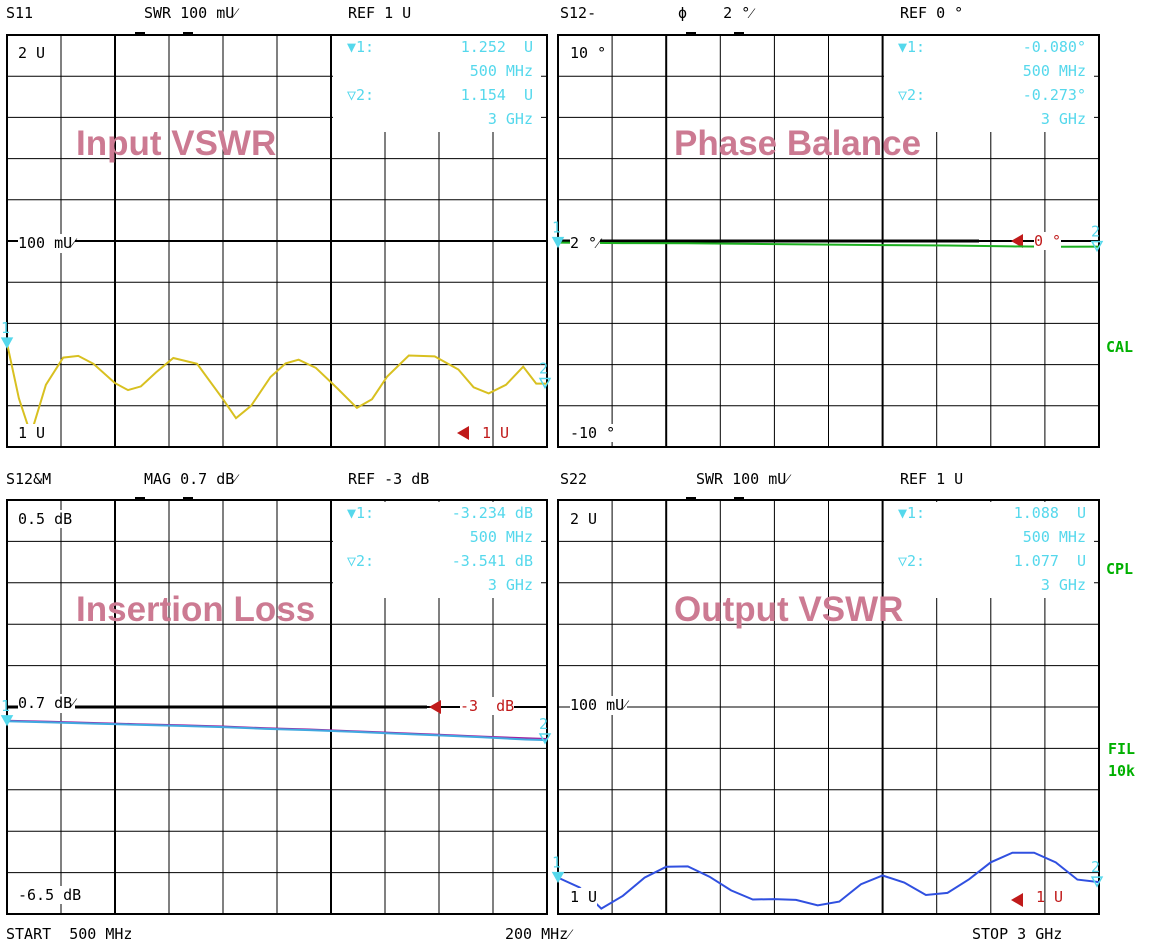 Image resolution: width=1152 pixels, height=949 pixels. What do you see at coordinates (1095, 867) in the screenshot?
I see `output-vswr-marker-2-label: 2` at bounding box center [1095, 867].